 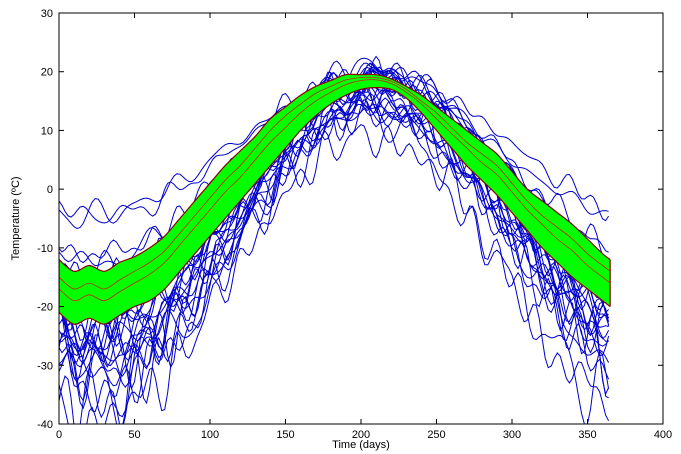 What do you see at coordinates (436, 435) in the screenshot?
I see `x-tick-label: 250` at bounding box center [436, 435].